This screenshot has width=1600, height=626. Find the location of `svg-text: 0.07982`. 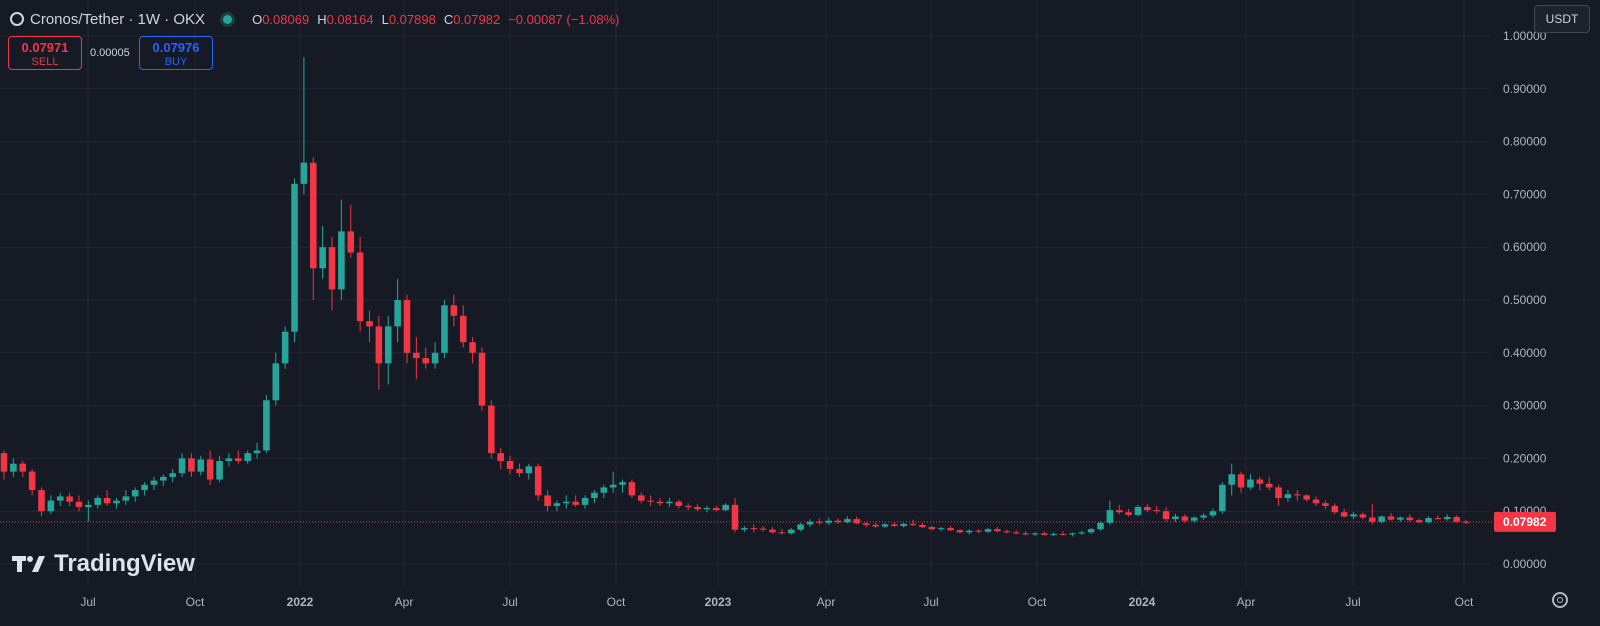

svg-text: 0.07982 is located at coordinates (1525, 522).